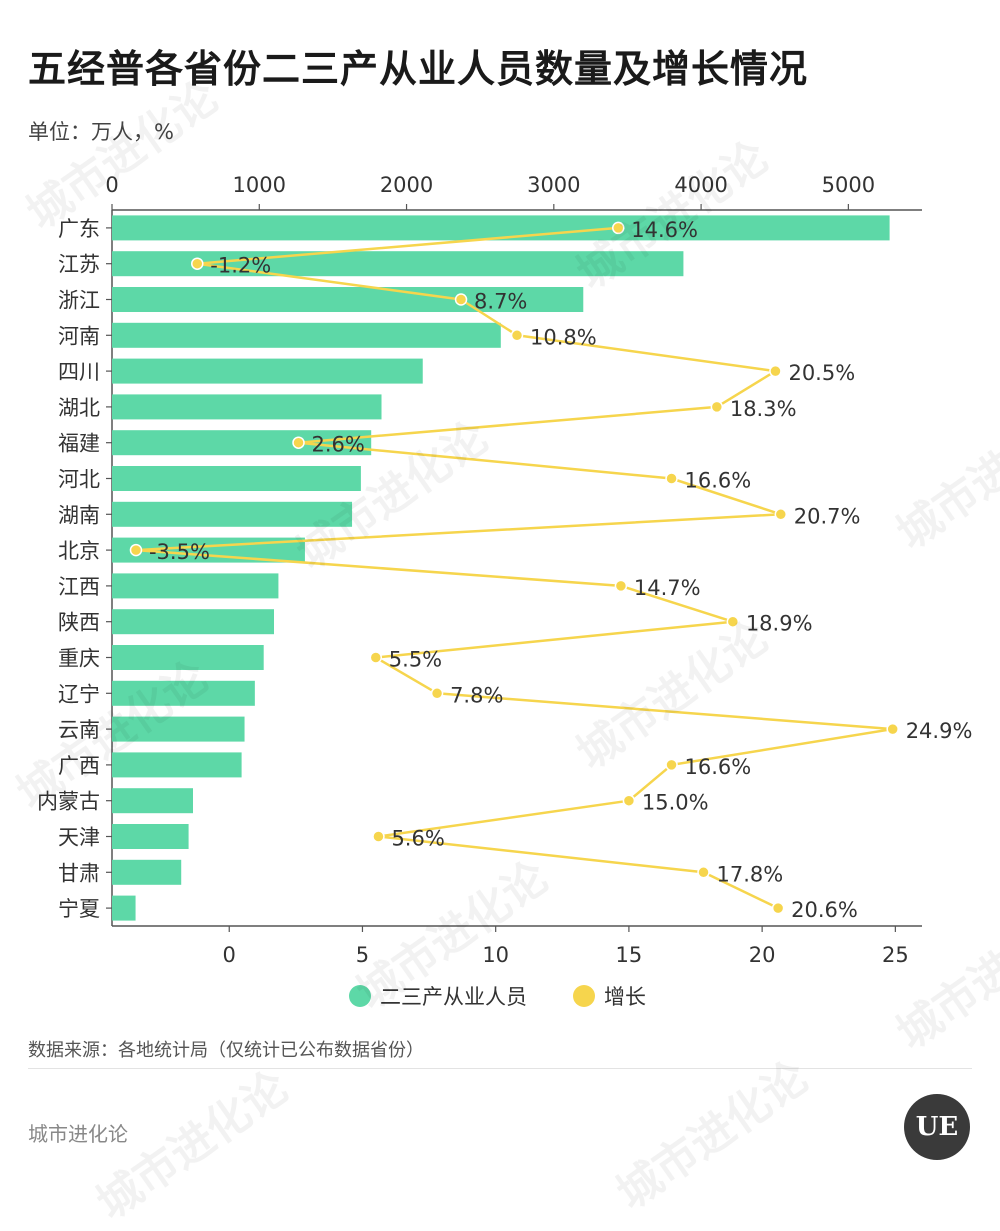  Describe the element at coordinates (406, 185) in the screenshot. I see `top-tick-label: 2000` at that location.